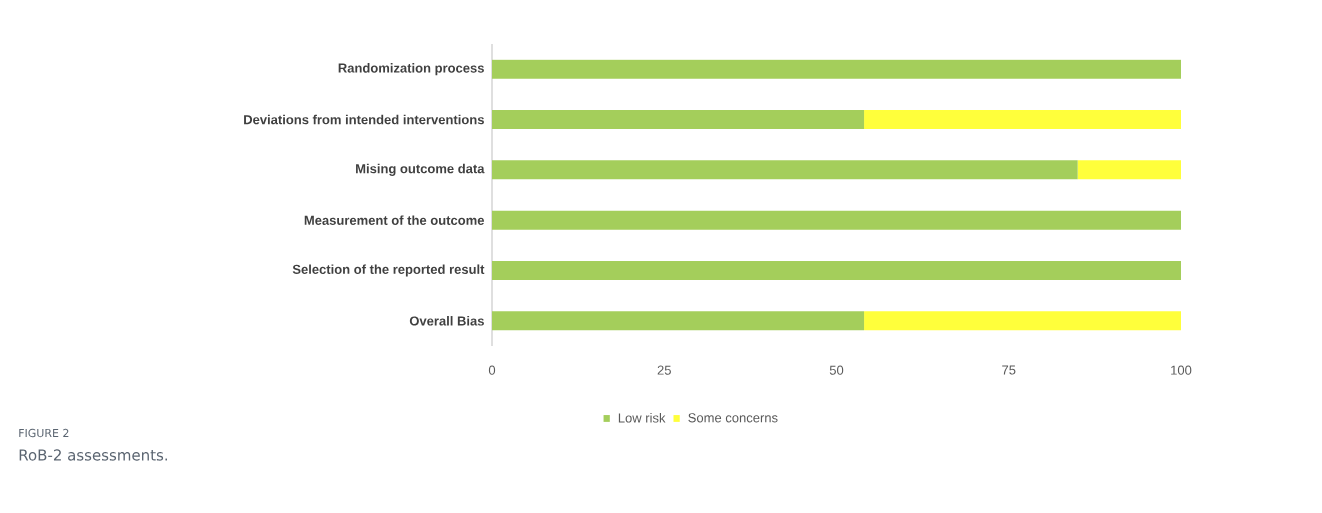  I want to click on text: RoB-2 assessments., so click(93, 455).